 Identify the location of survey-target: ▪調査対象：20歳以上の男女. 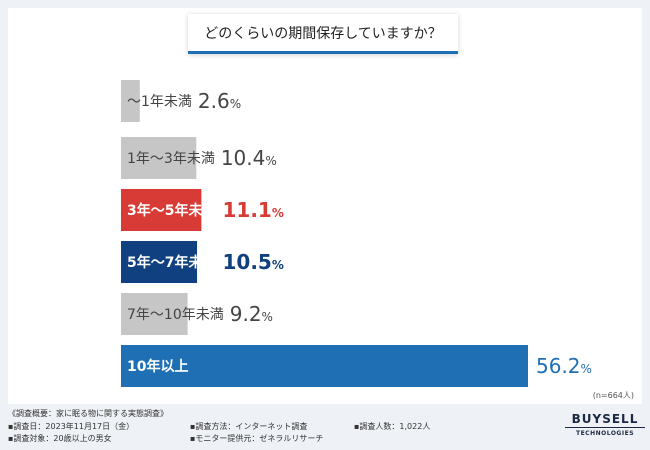
(60, 438).